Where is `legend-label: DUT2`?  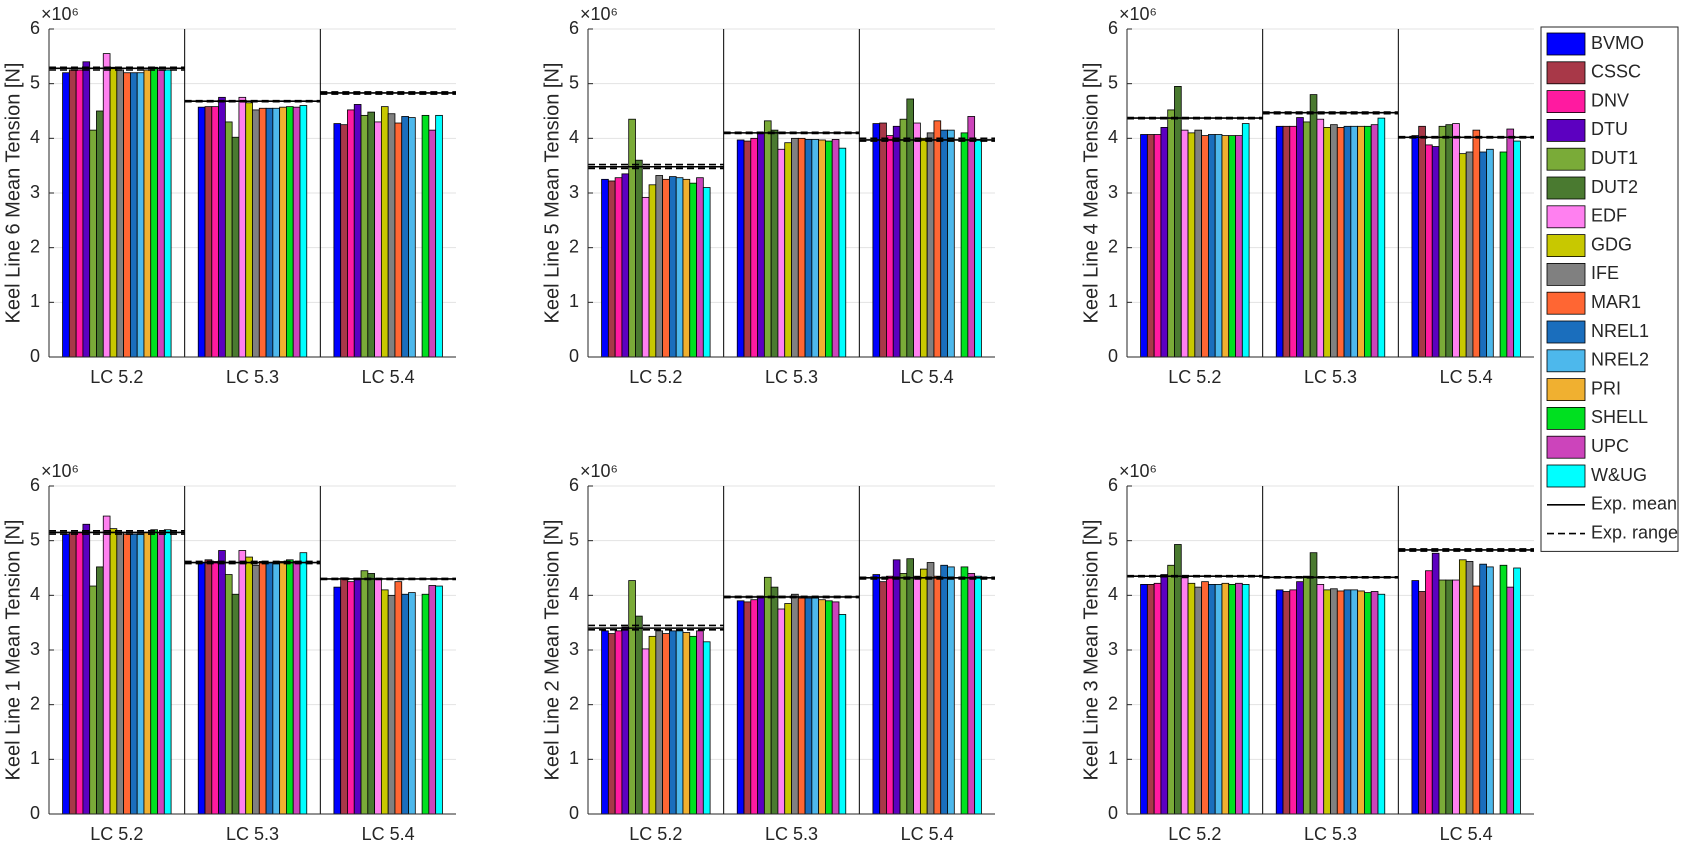 legend-label: DUT2 is located at coordinates (1614, 187).